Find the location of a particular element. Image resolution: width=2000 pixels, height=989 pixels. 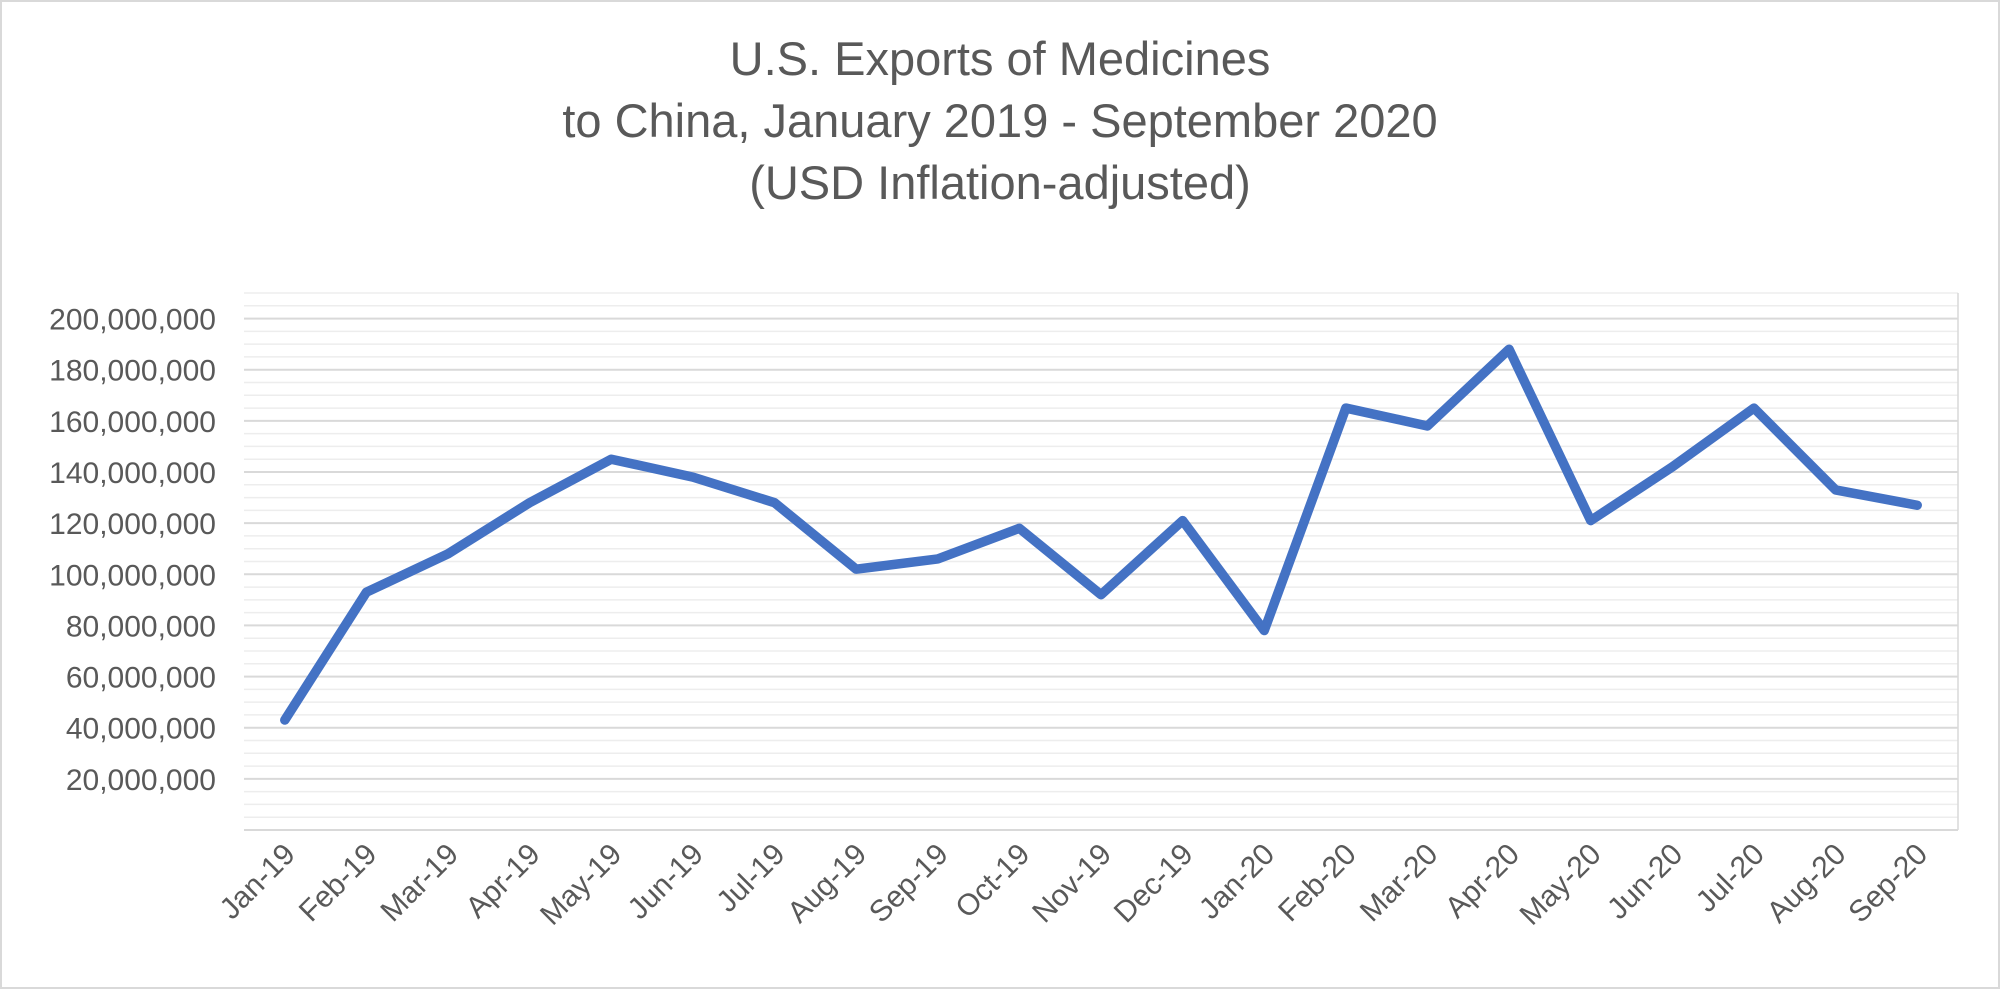

x-tick-label: Sep-19 is located at coordinates (909, 884).